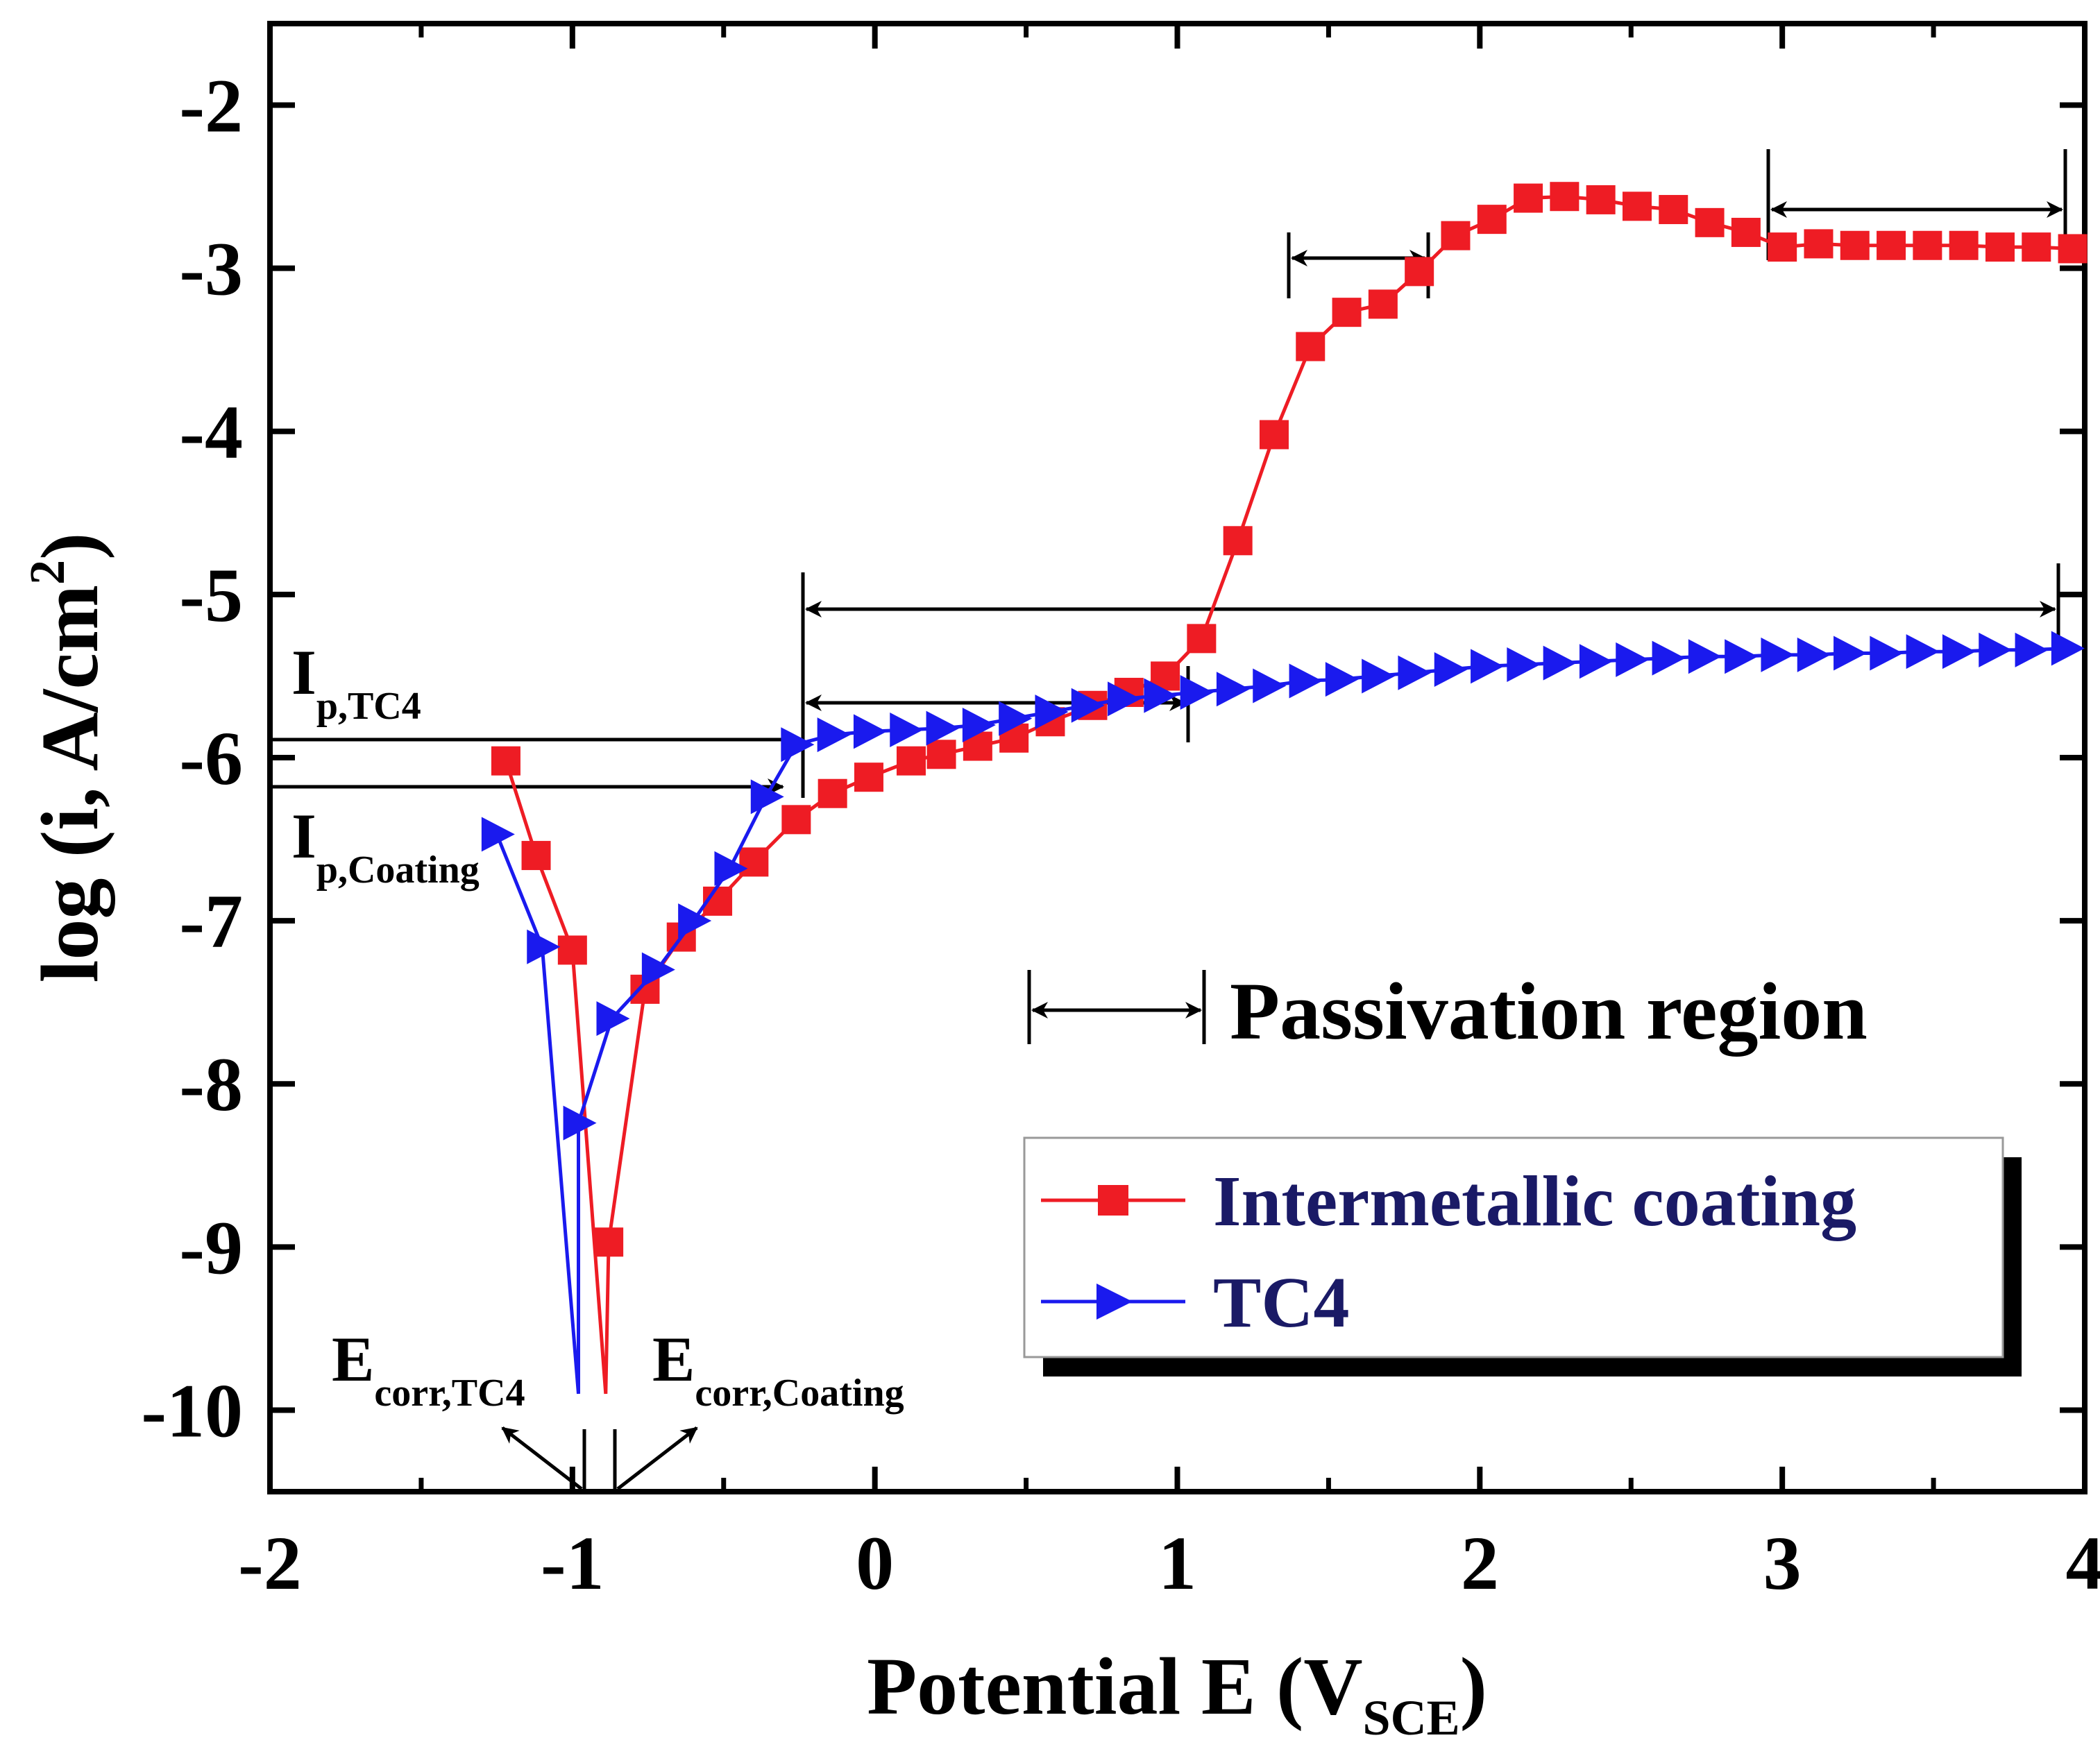  Describe the element at coordinates (1114, 1302) in the screenshot. I see `legend-marker-tc4` at that location.